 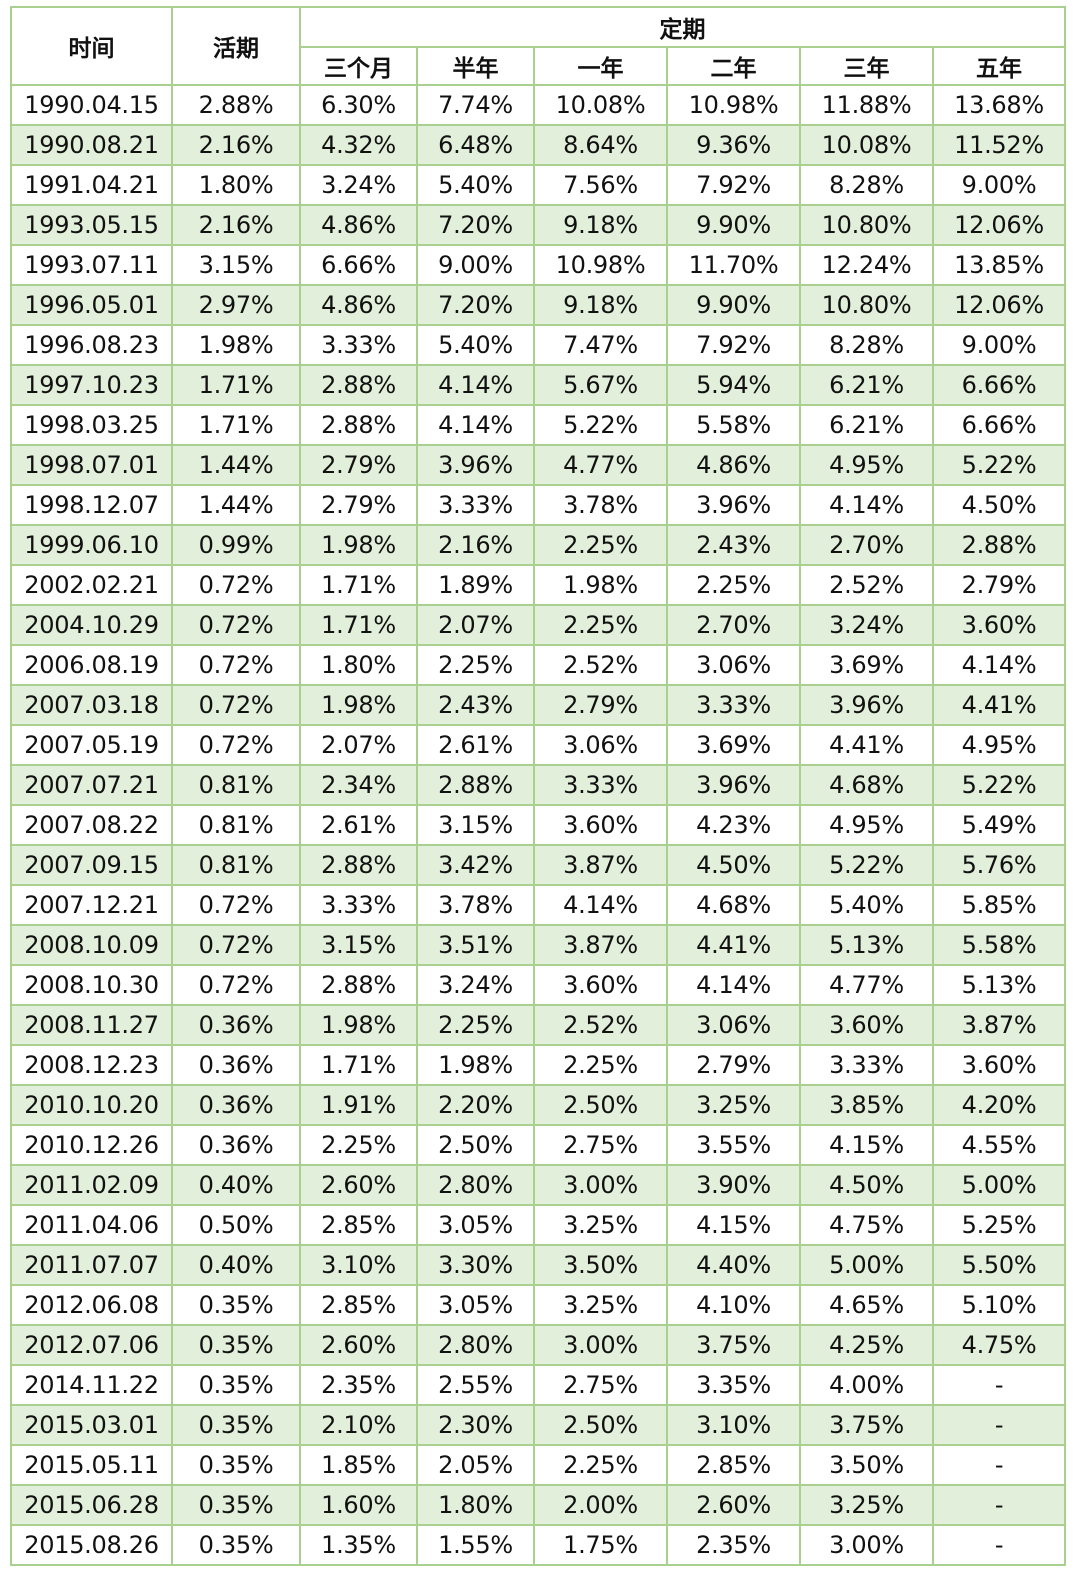 I want to click on cell-date: 2007.12.21, so click(x=91, y=905).